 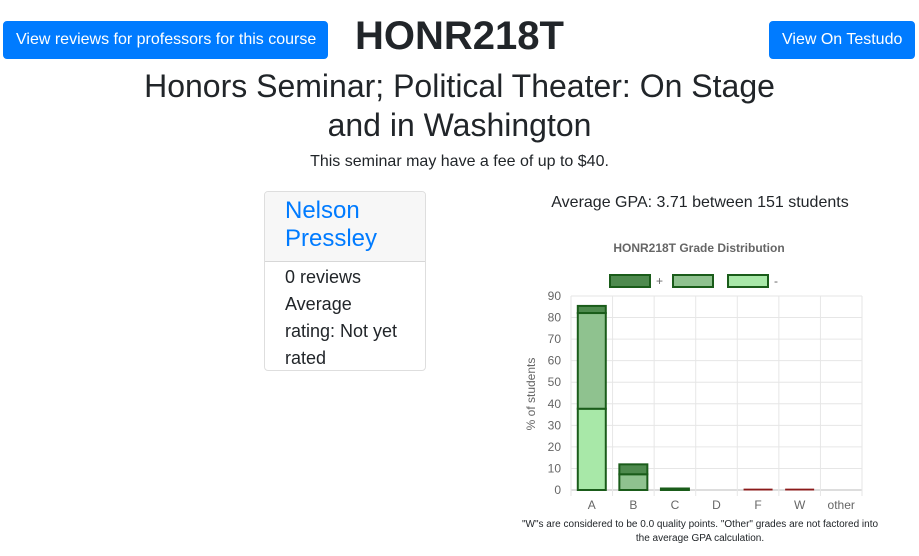 What do you see at coordinates (633, 505) in the screenshot?
I see `x-tick-label: B` at bounding box center [633, 505].